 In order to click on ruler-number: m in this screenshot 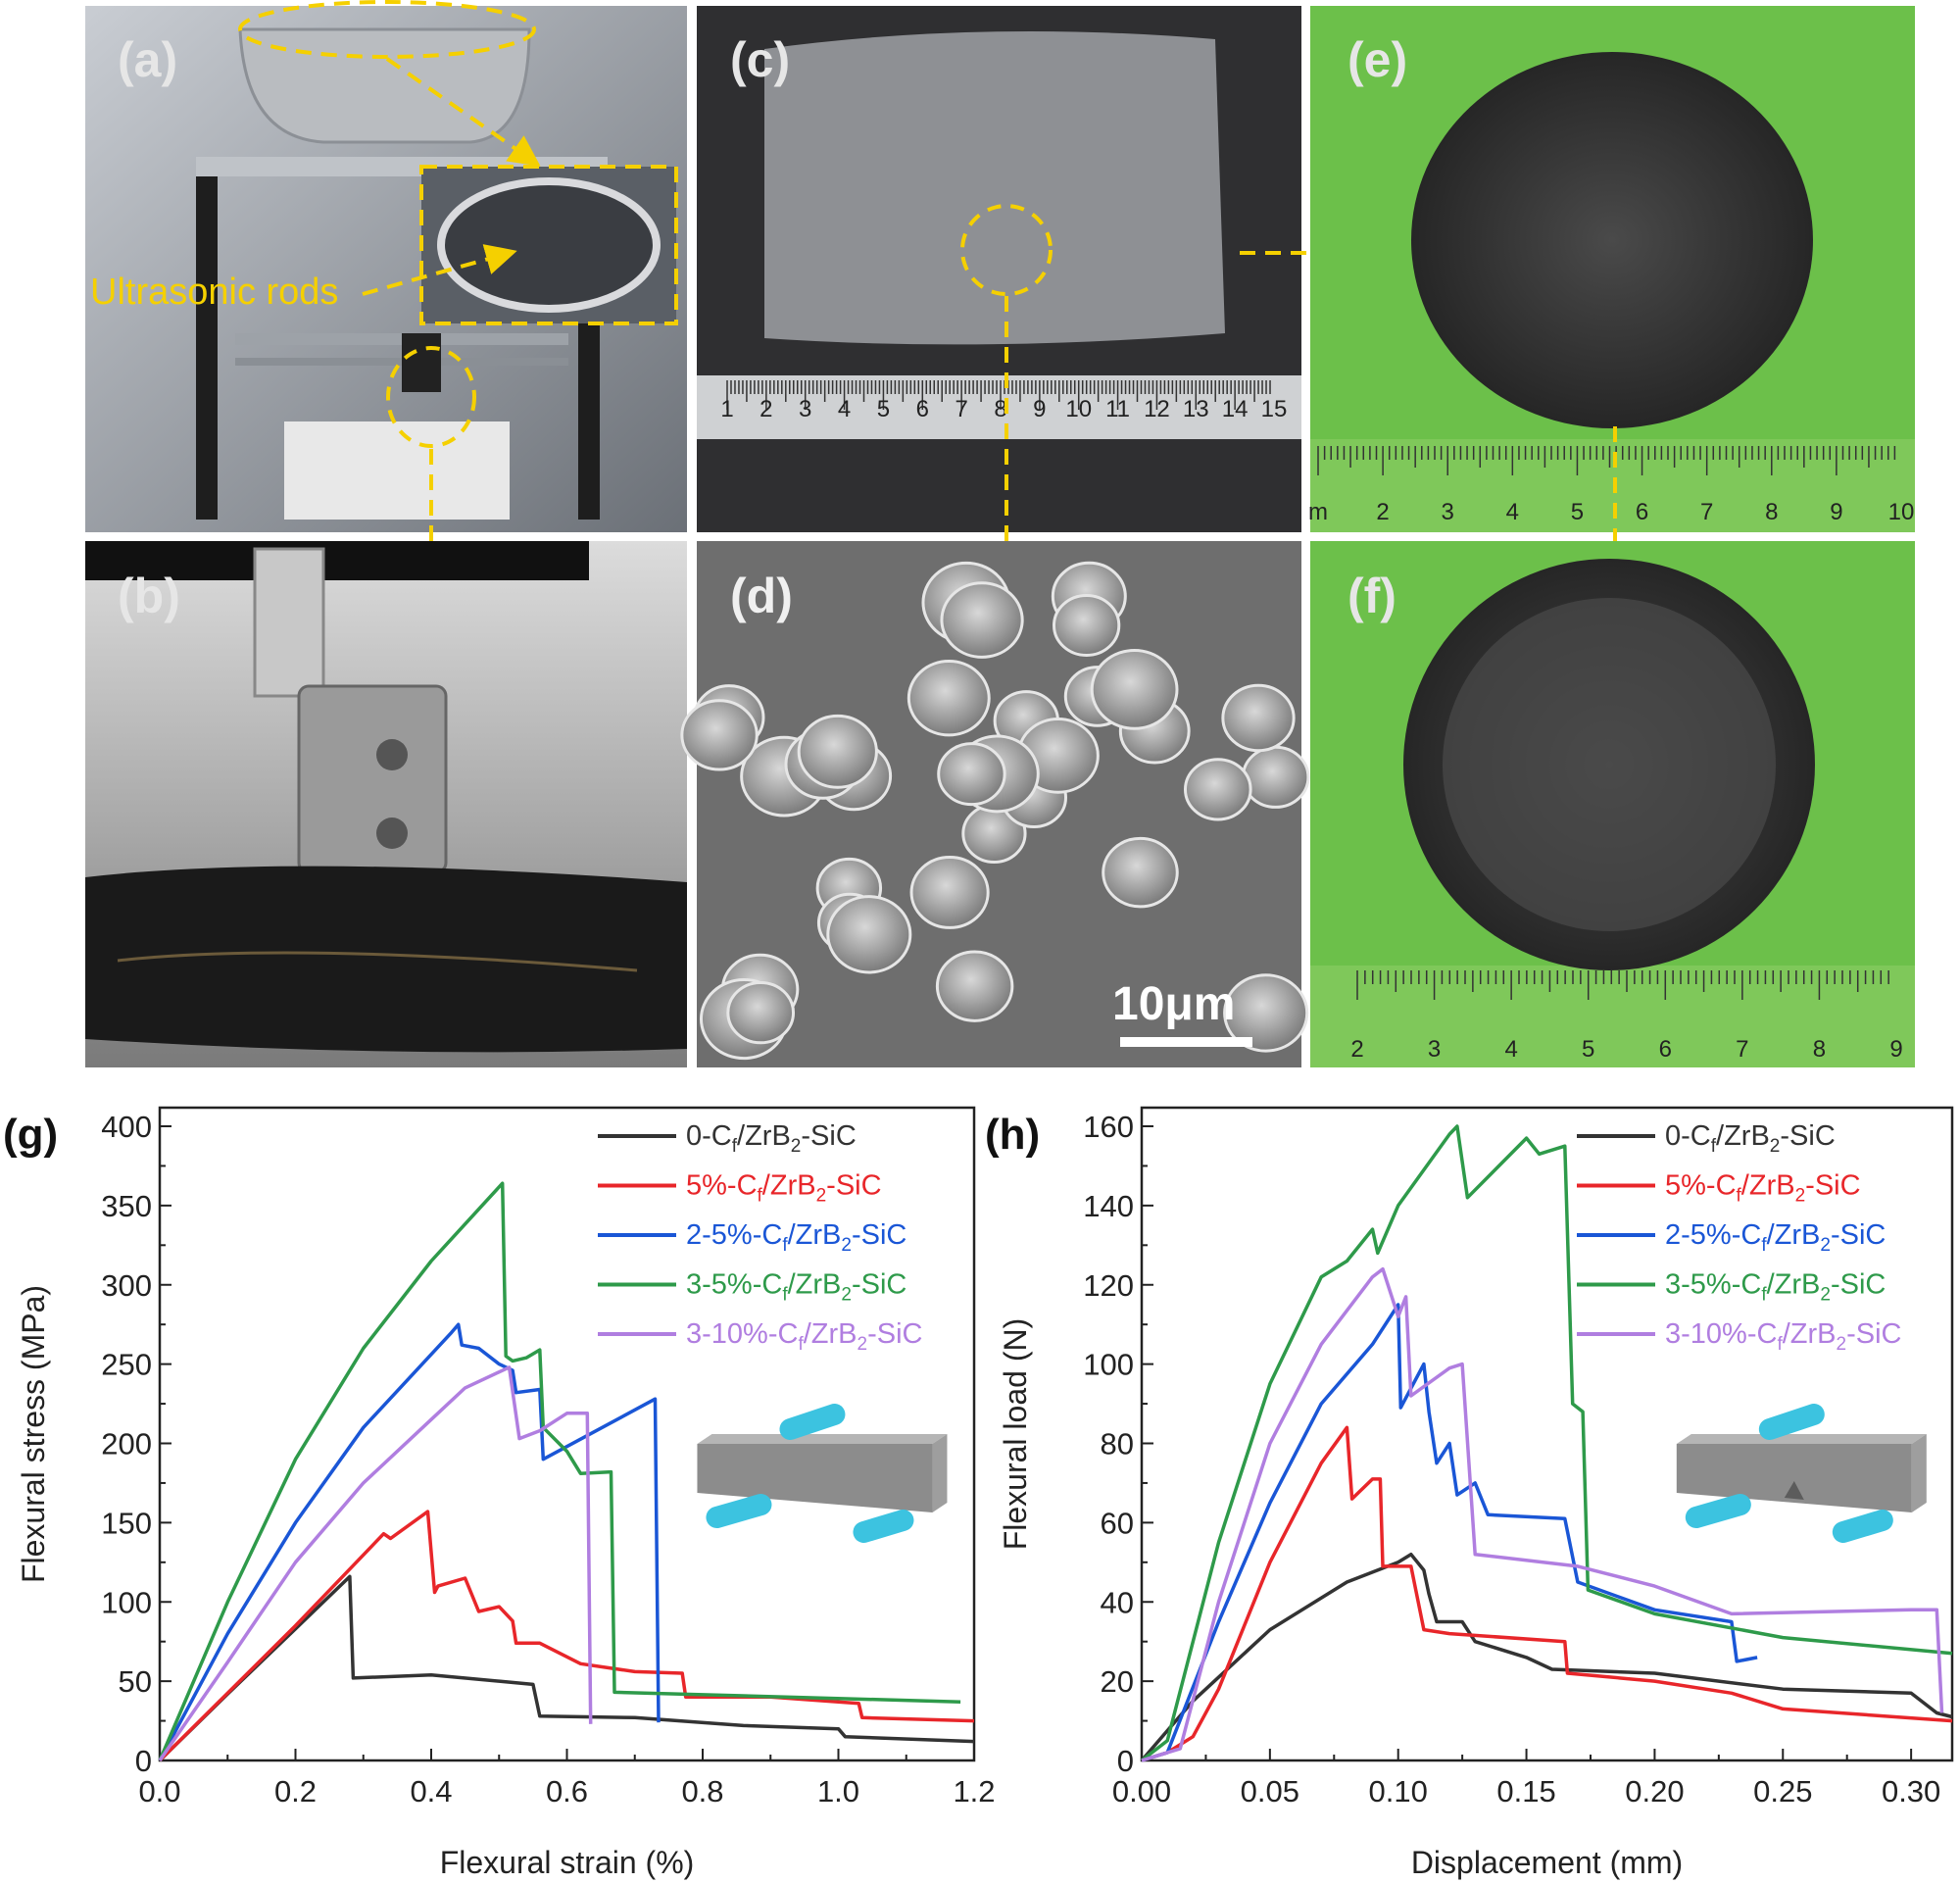, I will do `click(1318, 512)`.